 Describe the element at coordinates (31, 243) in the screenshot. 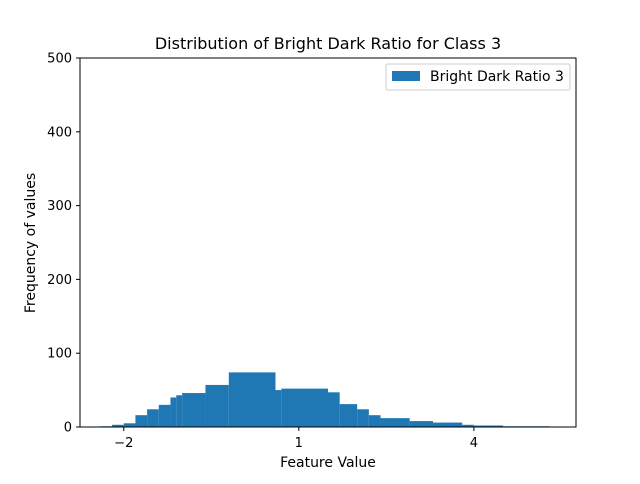

I see `y-axis-label: Frequency of values` at that location.